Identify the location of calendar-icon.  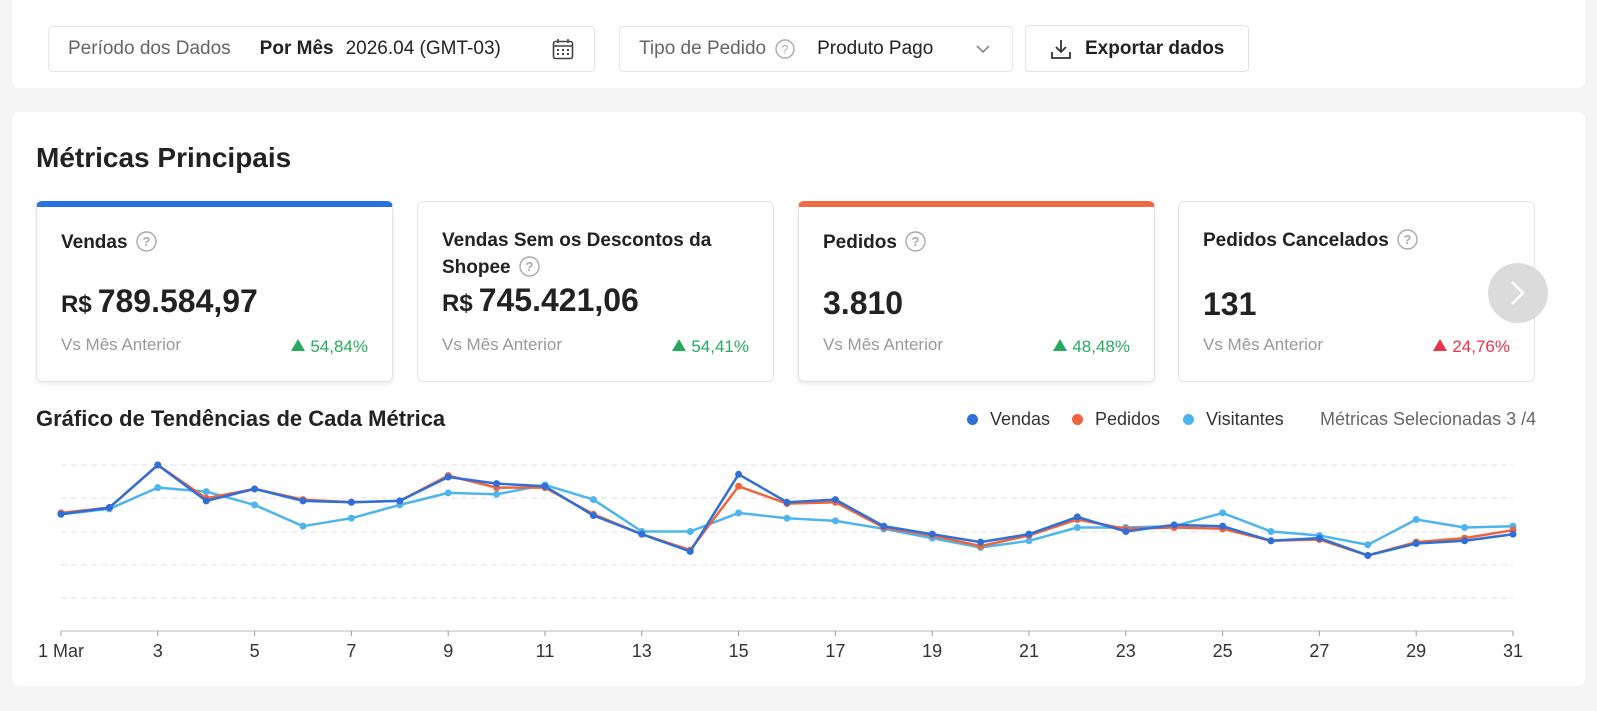
(563, 49).